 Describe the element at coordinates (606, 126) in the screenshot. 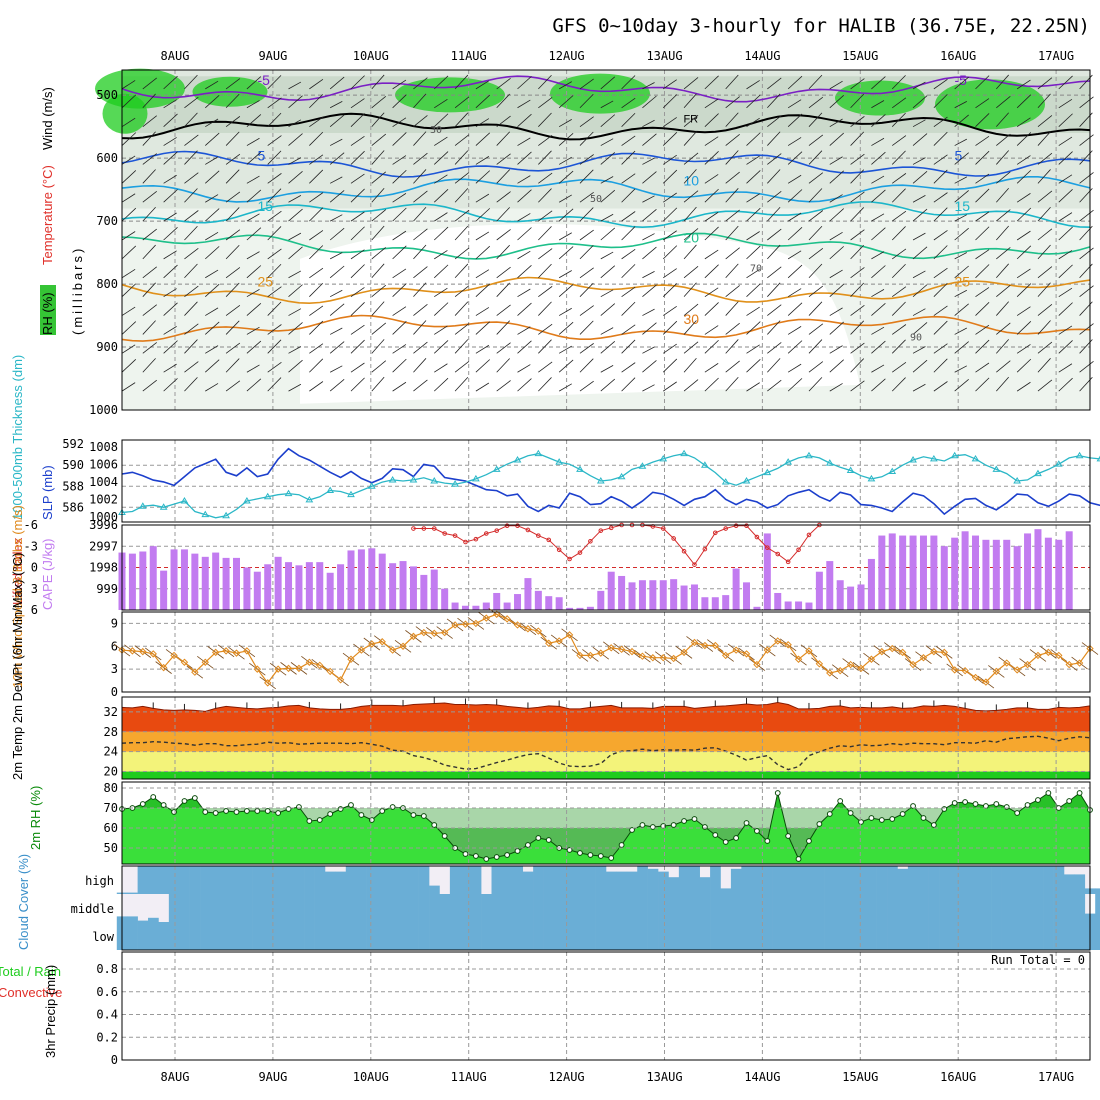

I see `temp-contour-FR` at that location.